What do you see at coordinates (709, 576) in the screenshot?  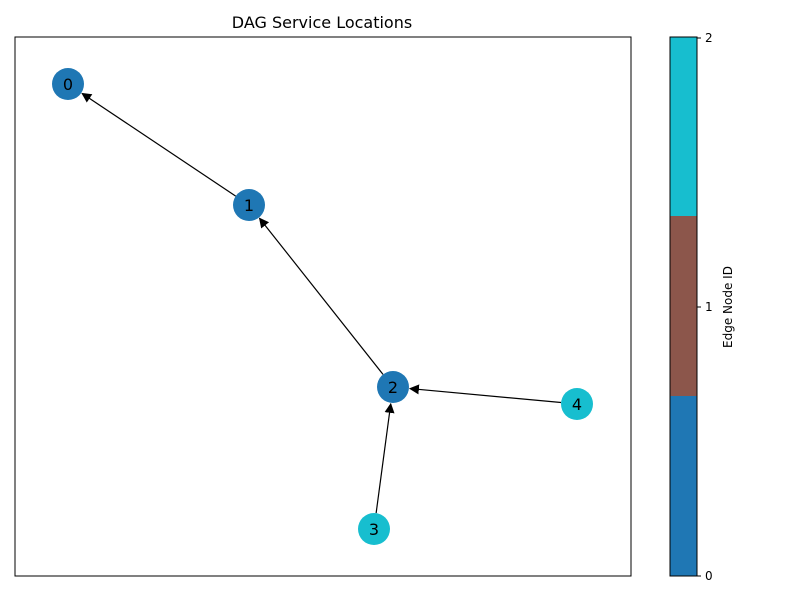 I see `colorbar-tick-label-0: 0` at bounding box center [709, 576].